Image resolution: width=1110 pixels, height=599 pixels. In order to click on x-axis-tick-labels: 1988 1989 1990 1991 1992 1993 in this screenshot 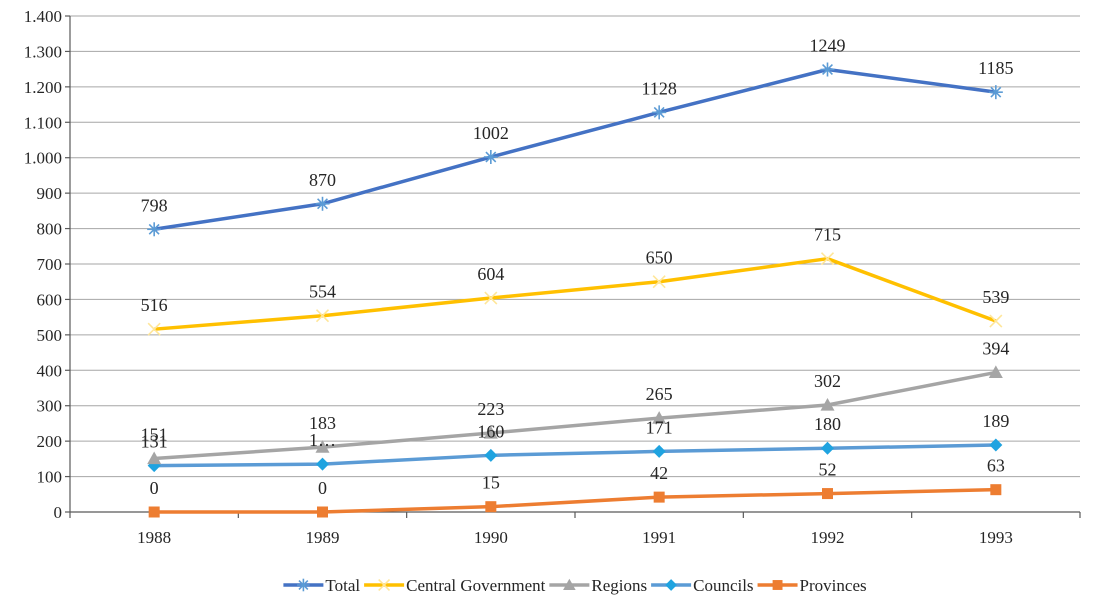, I will do `click(575, 537)`.